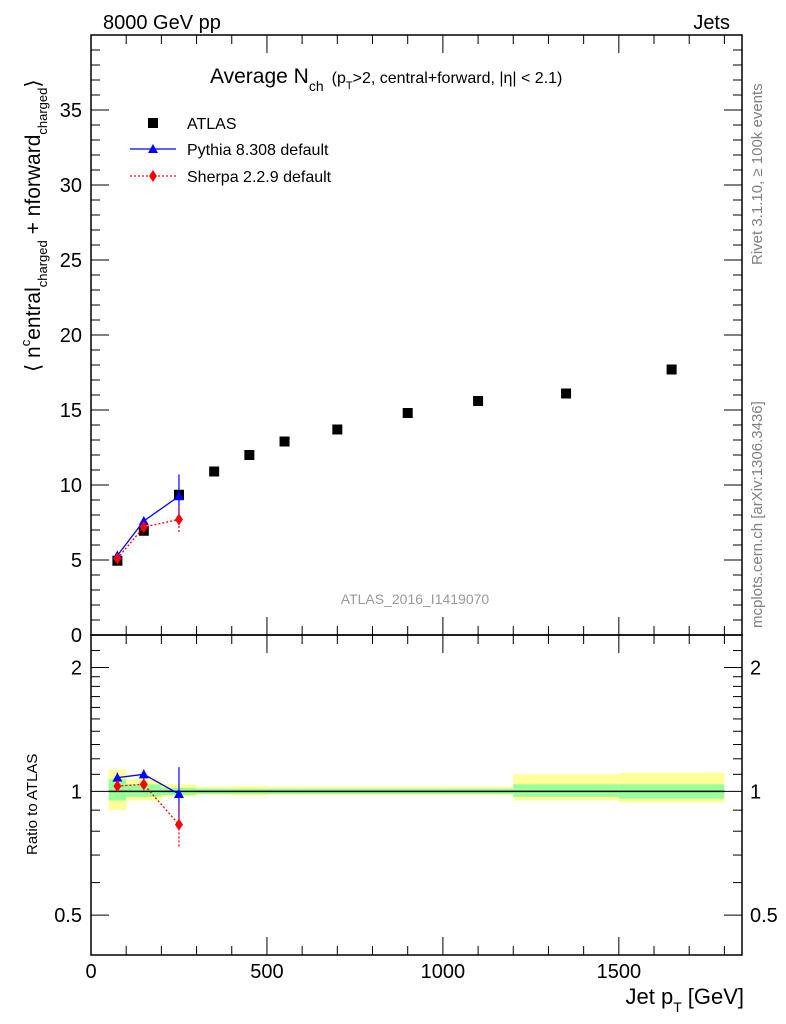  What do you see at coordinates (316, 86) in the screenshot?
I see `main-title-subscript: ch` at bounding box center [316, 86].